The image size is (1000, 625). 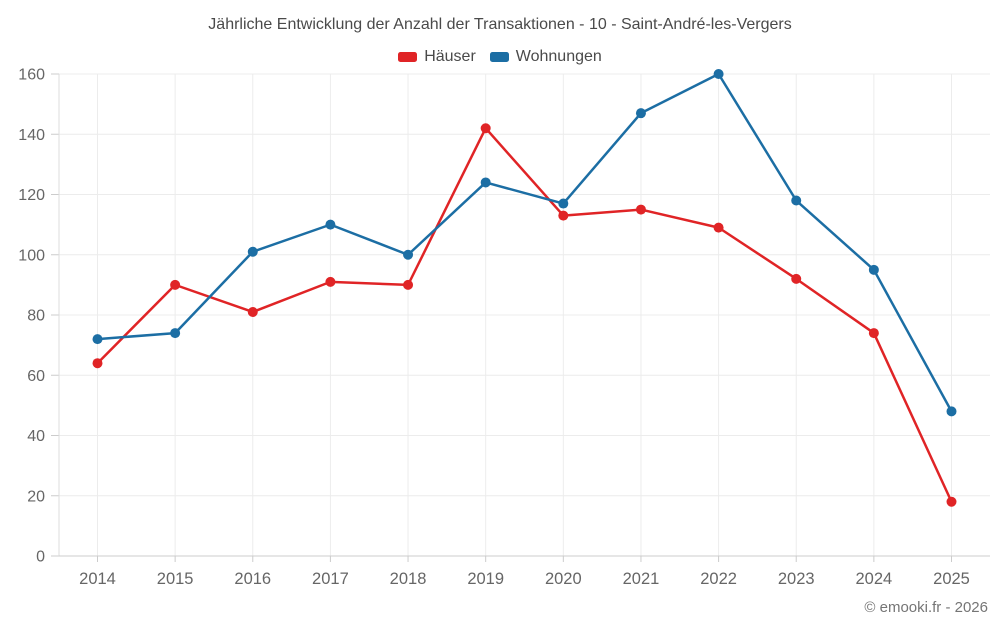 I want to click on data-point-1-2022, so click(x=718, y=74).